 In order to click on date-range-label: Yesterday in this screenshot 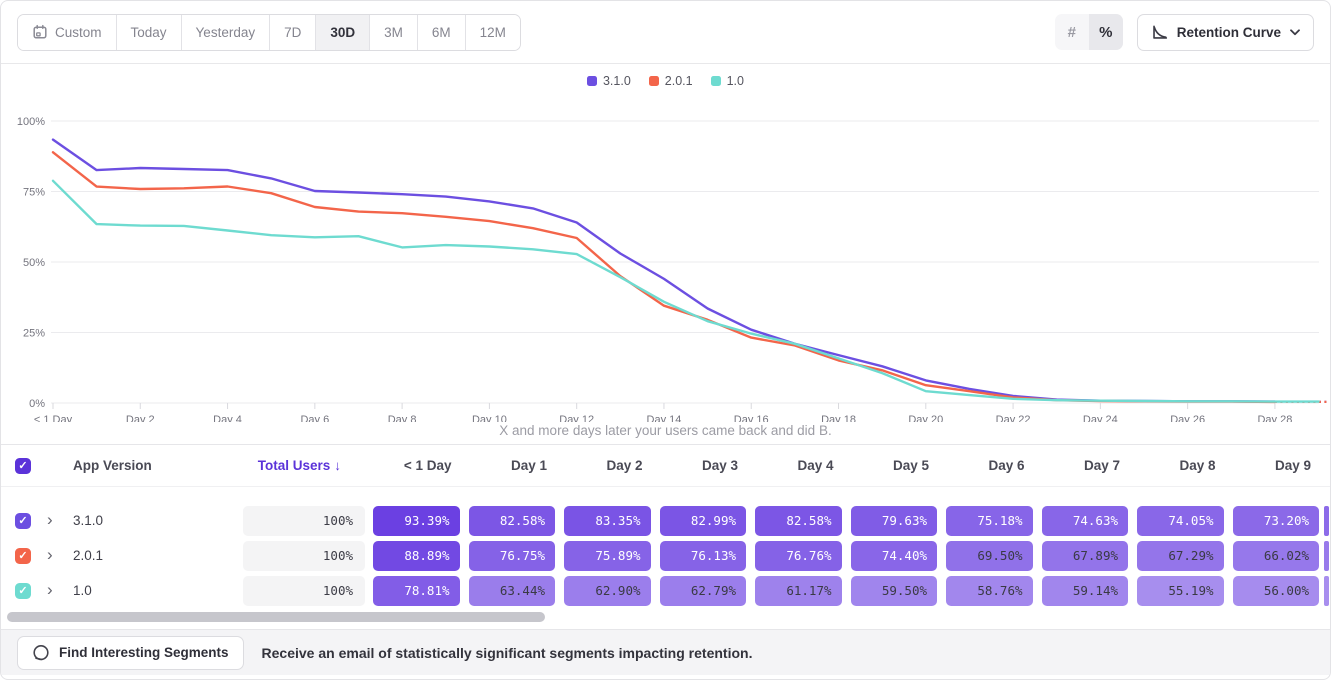, I will do `click(225, 32)`.